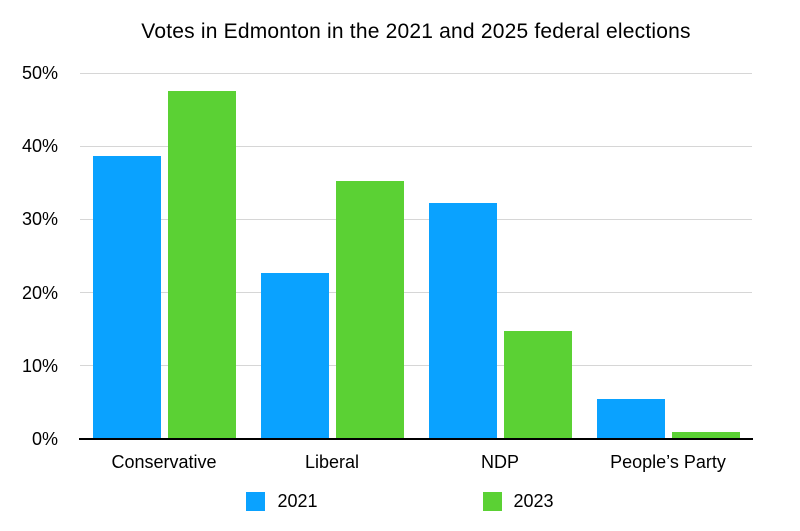 The width and height of the screenshot is (800, 531). I want to click on x-axis-label-liberal: Liberal, so click(332, 462).